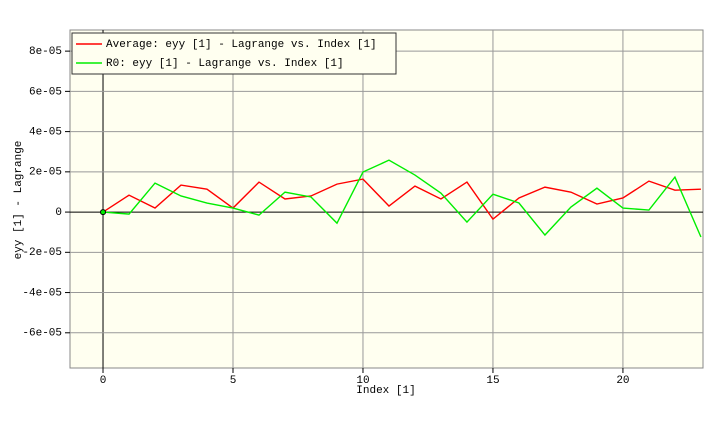 The height and width of the screenshot is (428, 712). I want to click on y-tick-label: 4e-05, so click(45, 133).